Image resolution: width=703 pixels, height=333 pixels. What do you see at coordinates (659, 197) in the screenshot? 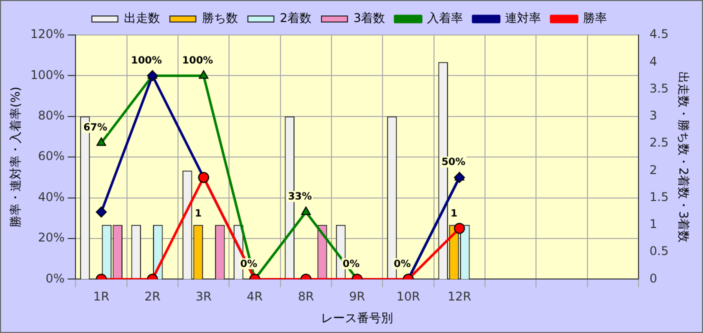
I see `y2-tick-label: 1.5` at bounding box center [659, 197].